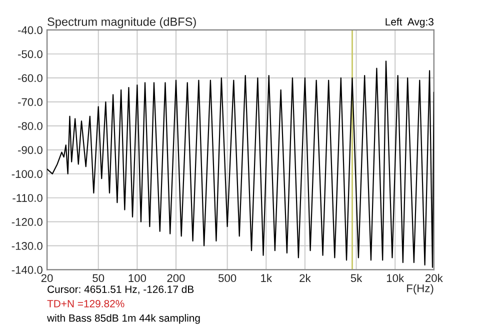 Image resolution: width=480 pixels, height=333 pixels. What do you see at coordinates (85, 304) in the screenshot?
I see `text: TD+N =129.82%` at bounding box center [85, 304].